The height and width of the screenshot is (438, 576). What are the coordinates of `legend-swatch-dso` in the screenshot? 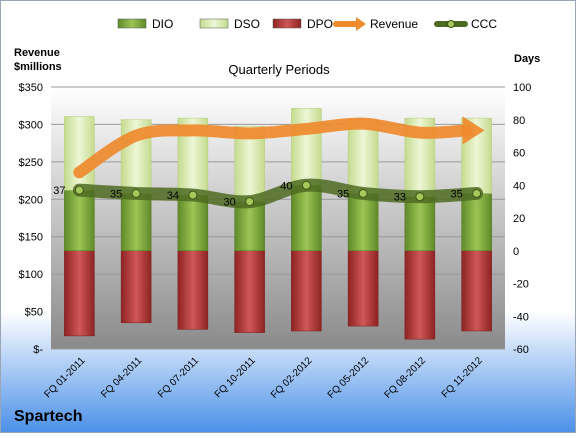 It's located at (214, 23).